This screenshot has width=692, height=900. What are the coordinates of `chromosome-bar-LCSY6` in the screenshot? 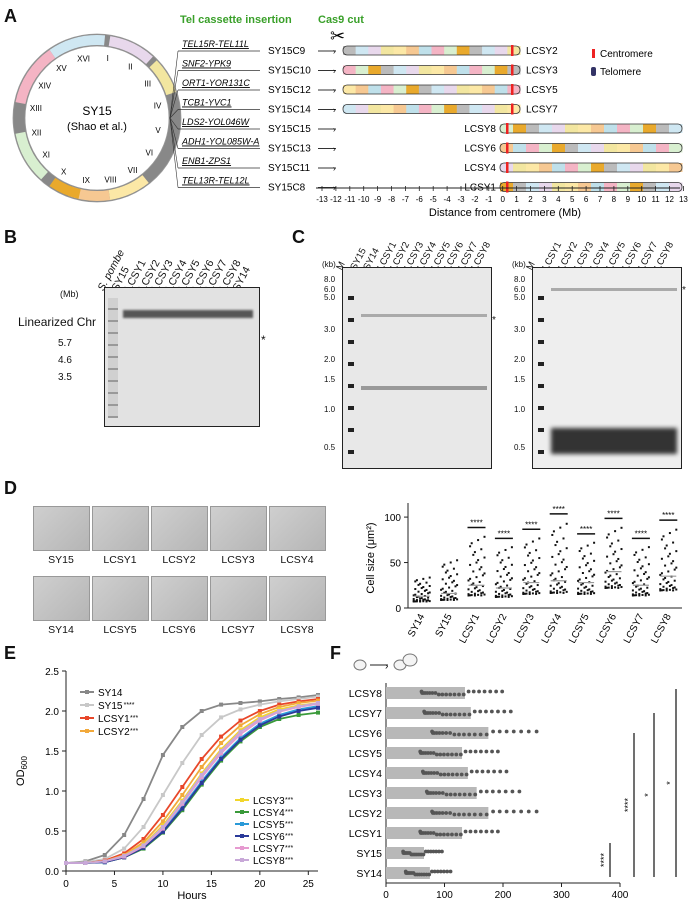 It's located at (591, 148).